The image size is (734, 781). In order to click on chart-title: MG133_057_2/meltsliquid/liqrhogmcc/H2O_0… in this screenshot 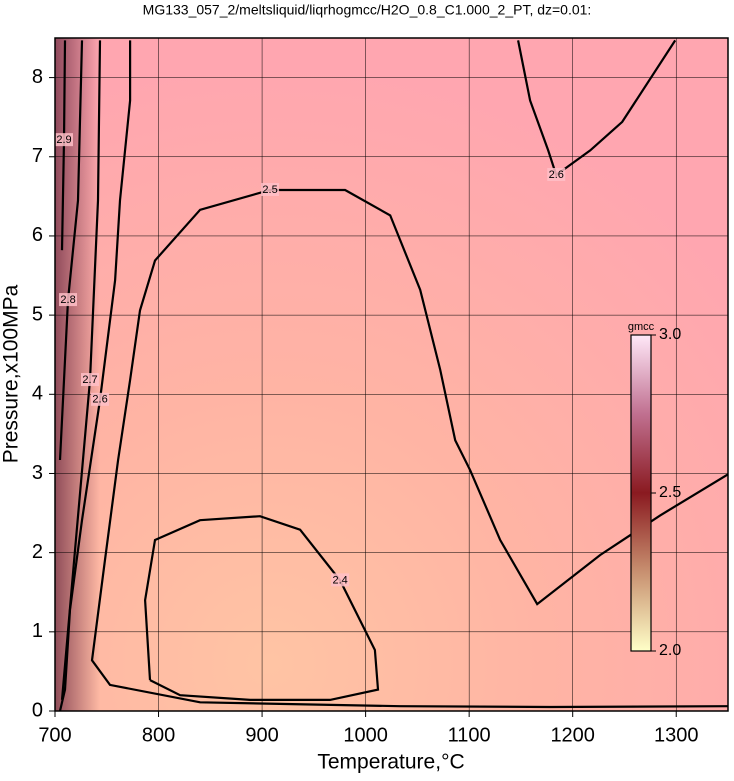, I will do `click(367, 10)`.